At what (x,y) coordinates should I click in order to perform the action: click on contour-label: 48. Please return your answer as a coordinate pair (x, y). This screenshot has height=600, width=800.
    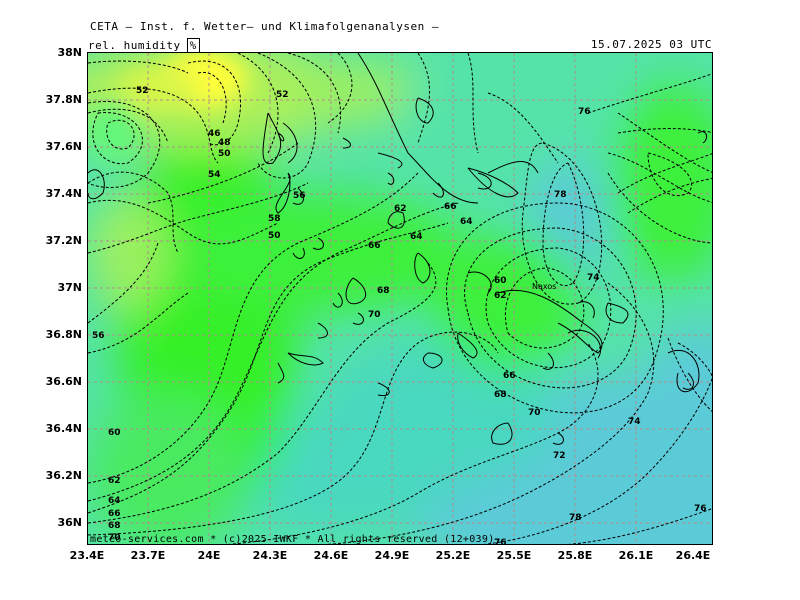
    Looking at the image, I should click on (224, 143).